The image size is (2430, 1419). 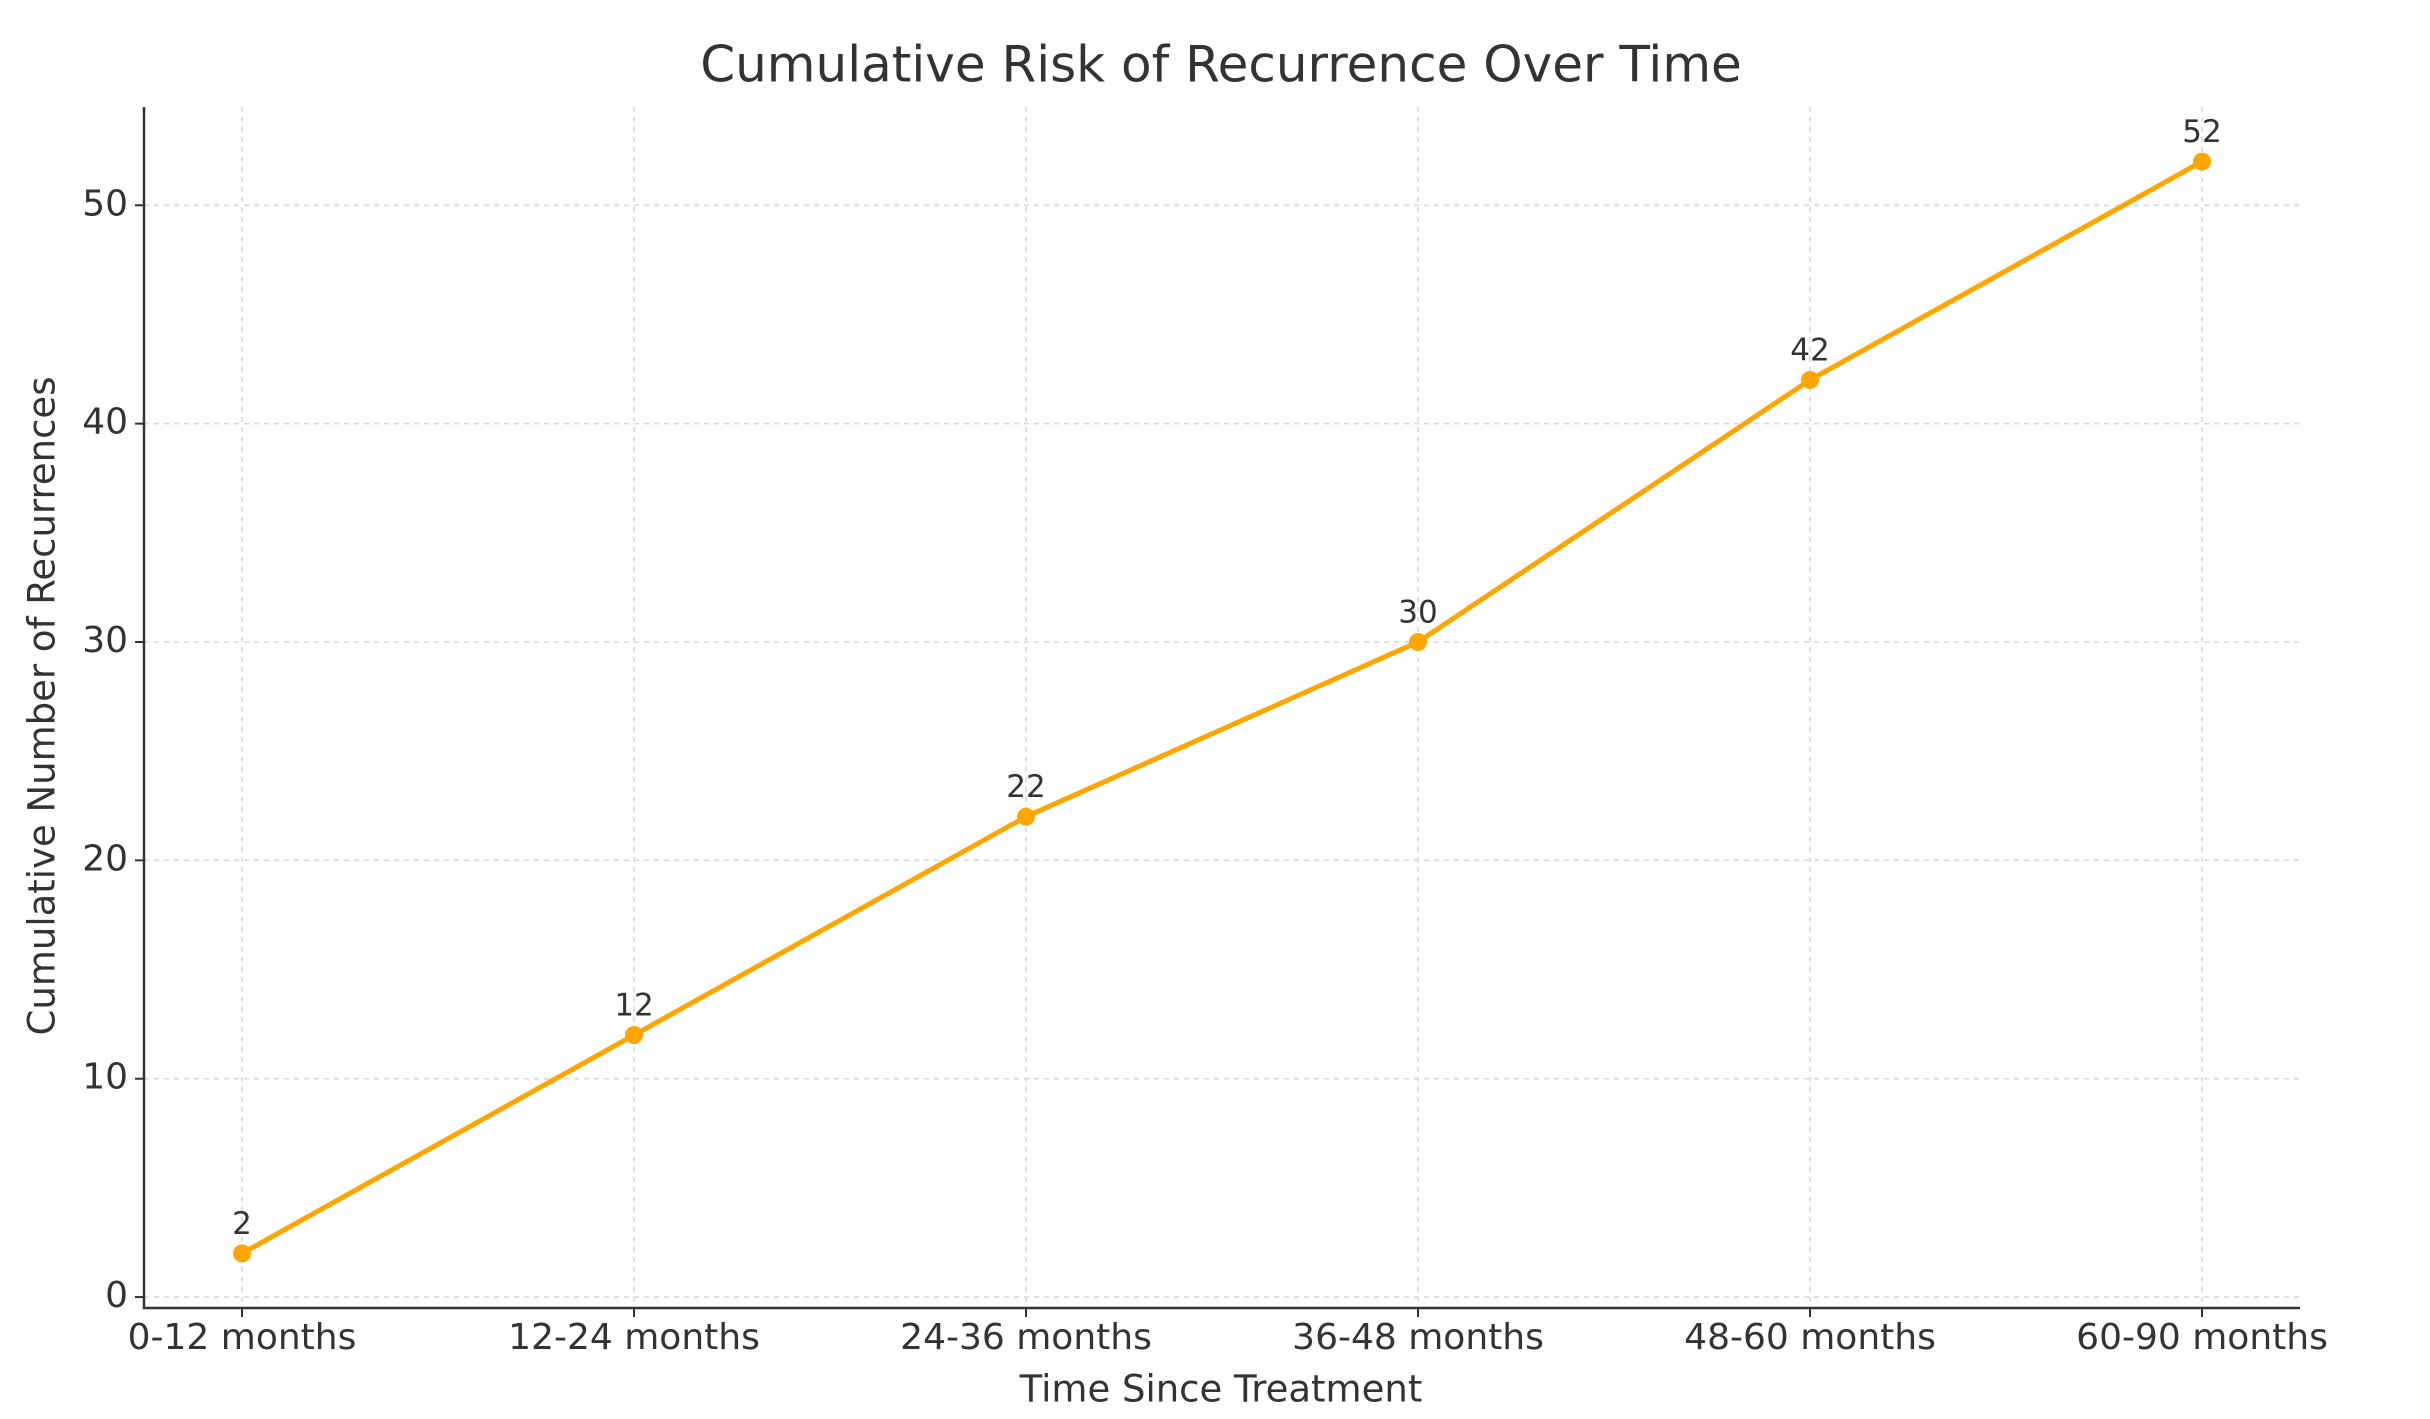 What do you see at coordinates (105, 1077) in the screenshot?
I see `y-tick-label: 10` at bounding box center [105, 1077].